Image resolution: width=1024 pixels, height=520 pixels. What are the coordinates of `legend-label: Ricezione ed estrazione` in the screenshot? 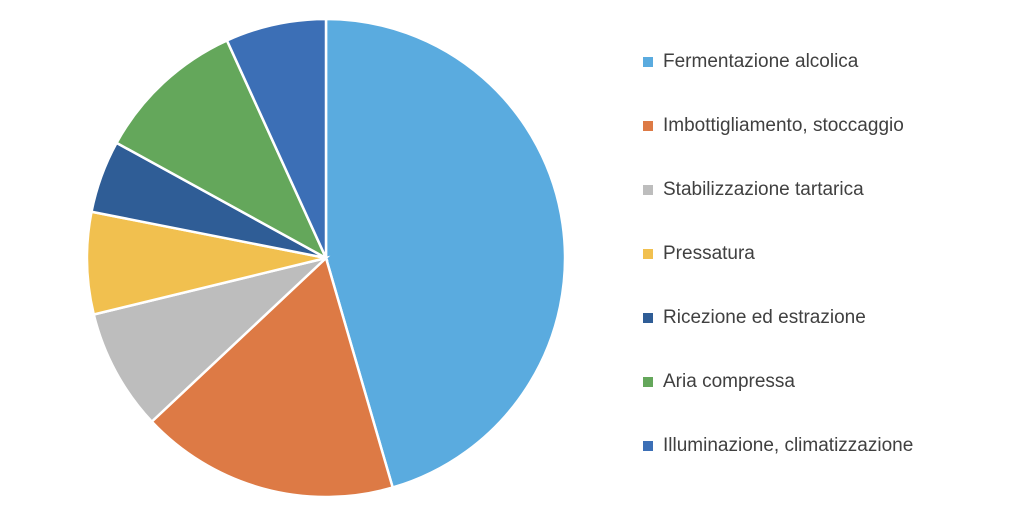 It's located at (764, 317).